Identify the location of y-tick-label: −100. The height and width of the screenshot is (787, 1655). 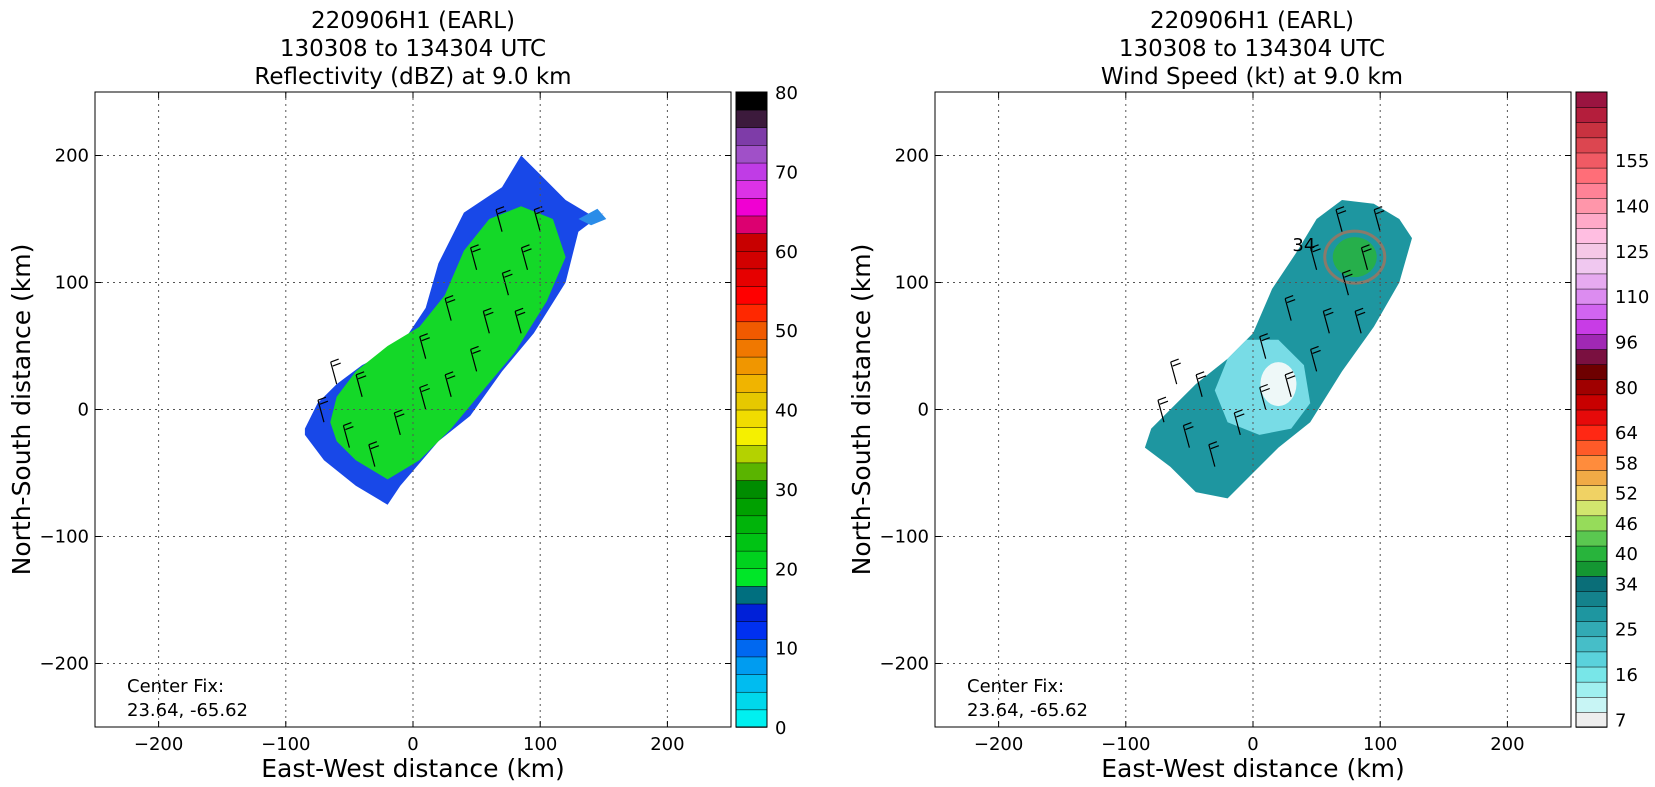
(64, 537).